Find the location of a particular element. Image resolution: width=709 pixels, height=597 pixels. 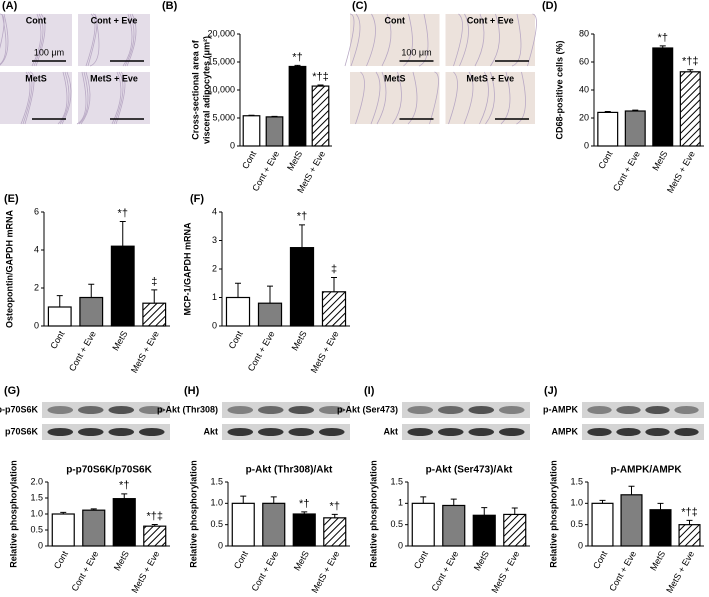

significance: ‡ is located at coordinates (154, 282).